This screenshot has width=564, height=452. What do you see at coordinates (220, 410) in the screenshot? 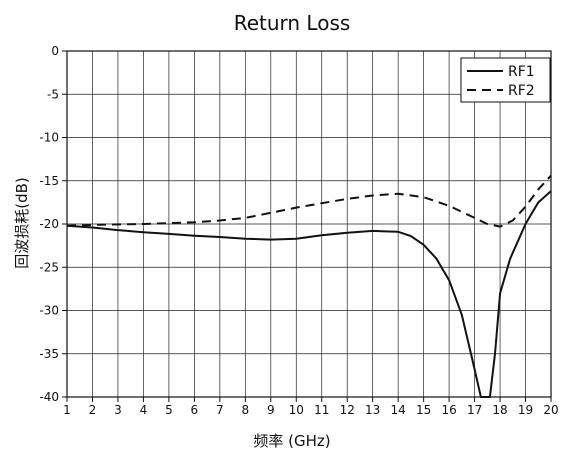
I see `x-tick-label: 7` at bounding box center [220, 410].